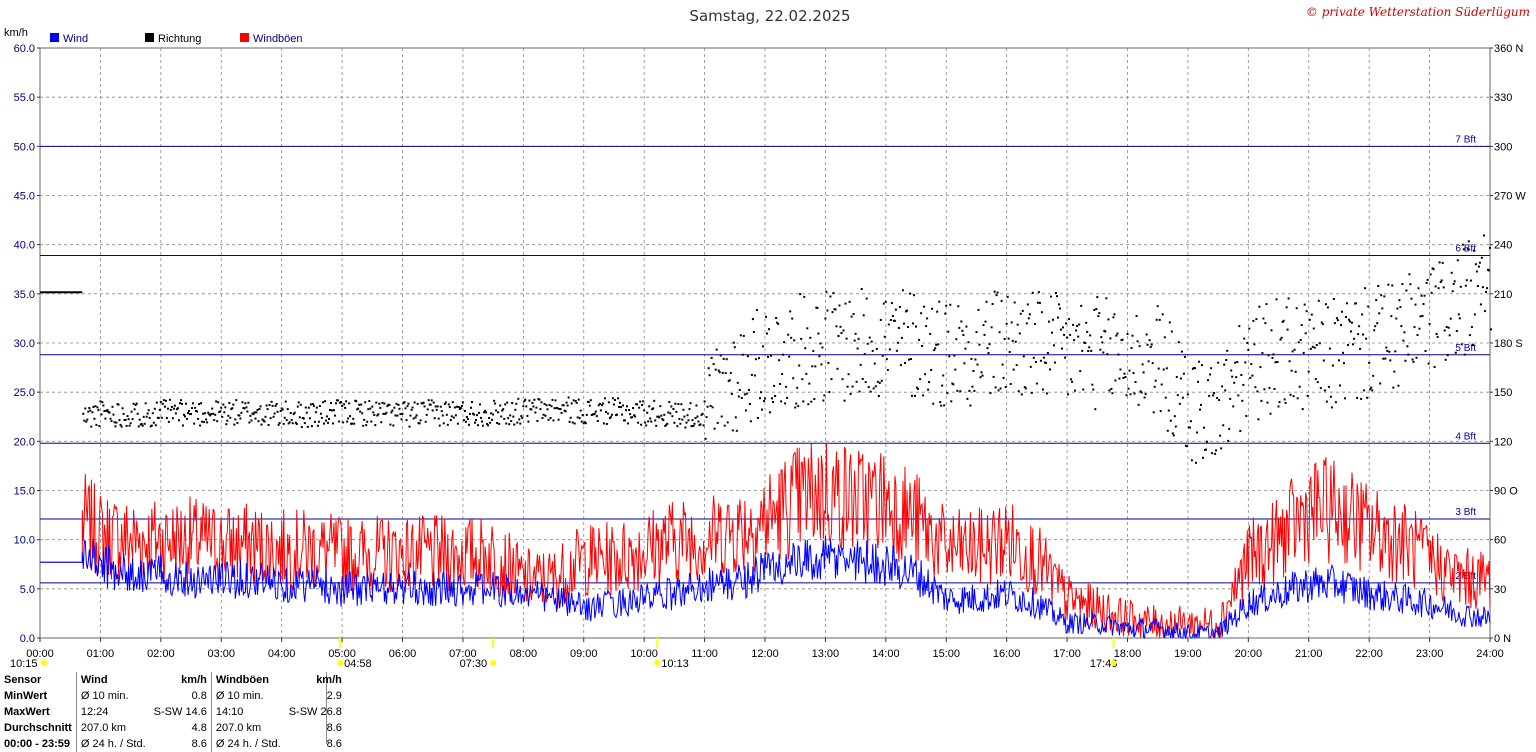  I want to click on marker-label: 04:58, so click(358, 664).